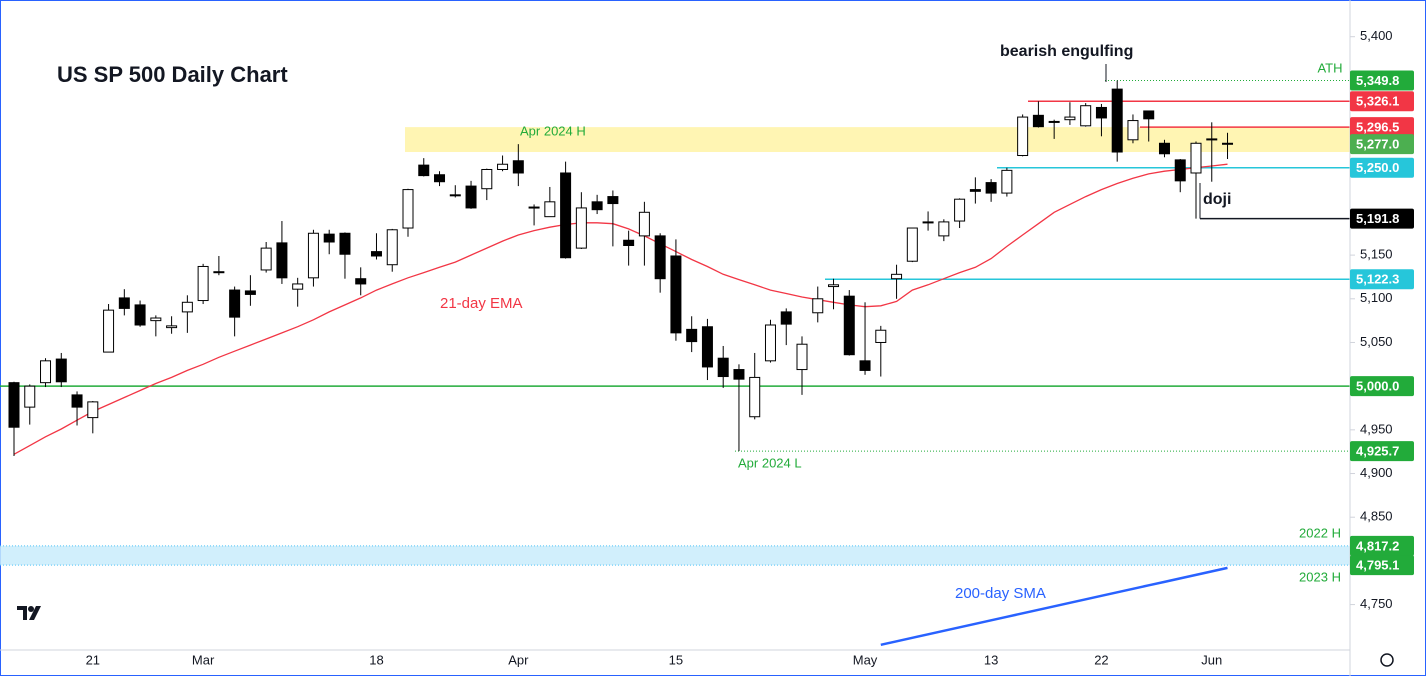  Describe the element at coordinates (1377, 167) in the screenshot. I see `level-label: 5,250.0` at that location.